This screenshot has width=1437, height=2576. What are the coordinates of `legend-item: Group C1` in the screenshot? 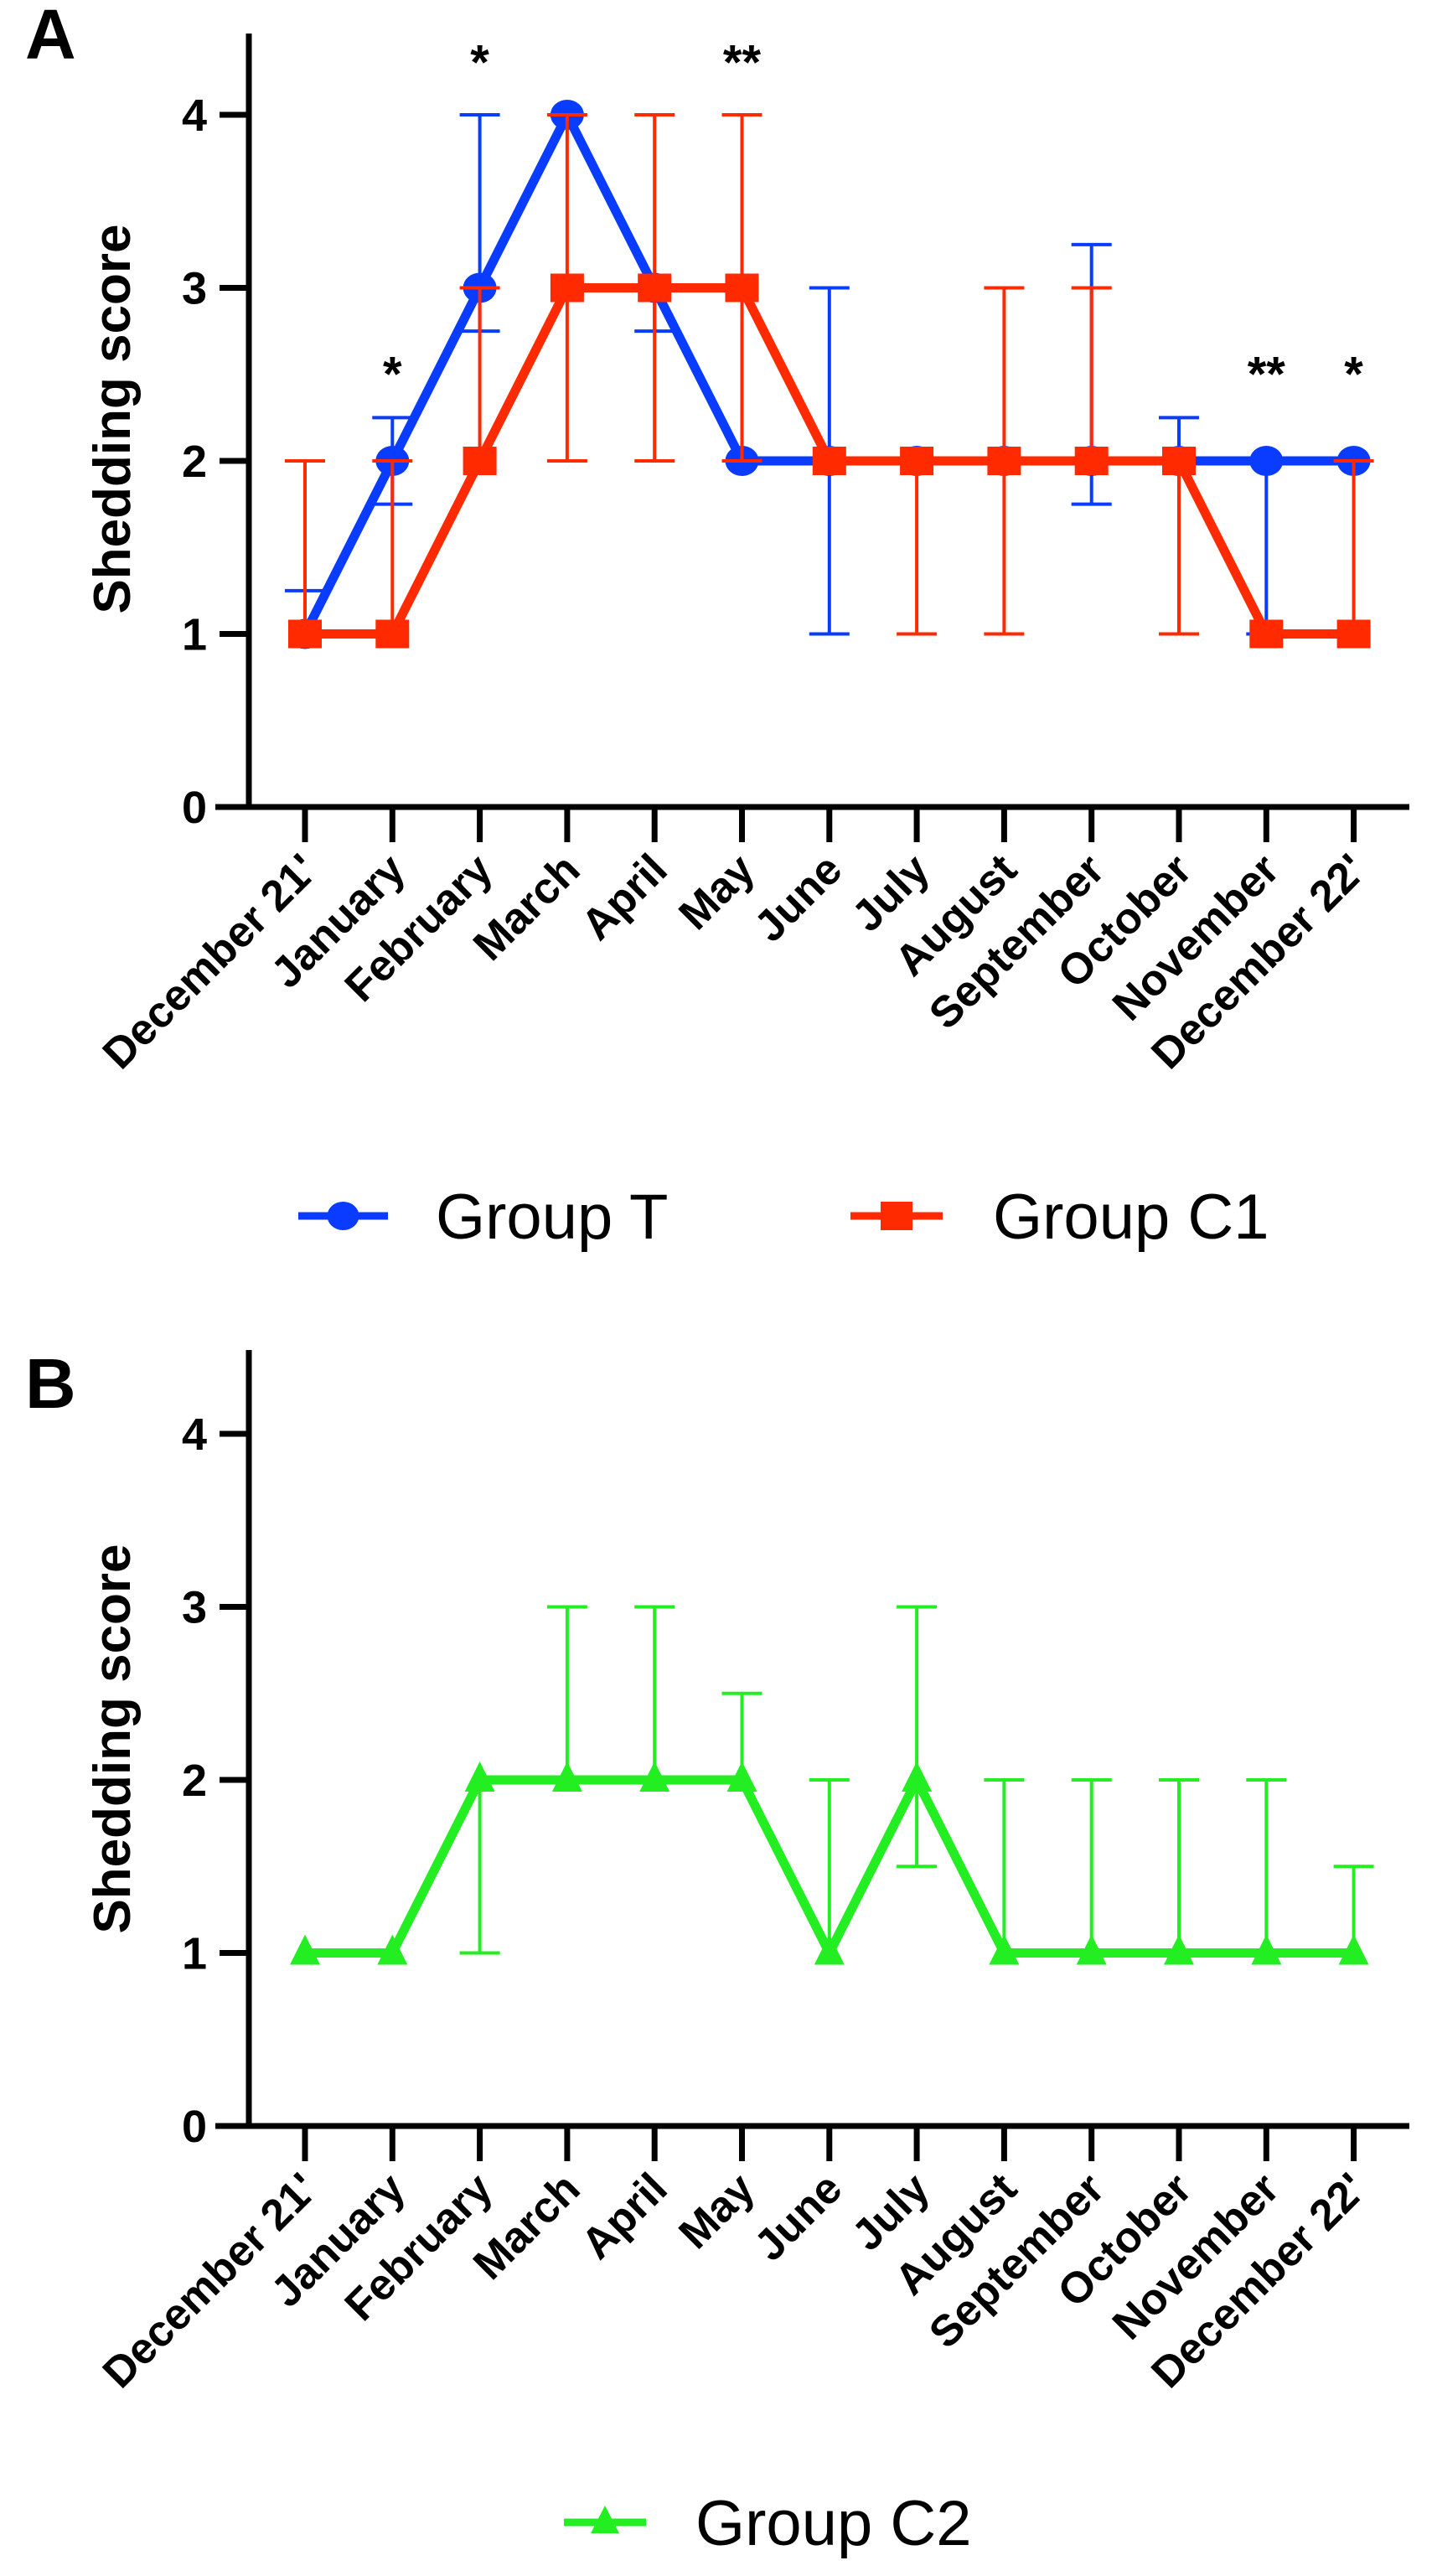 It's located at (1059, 1217).